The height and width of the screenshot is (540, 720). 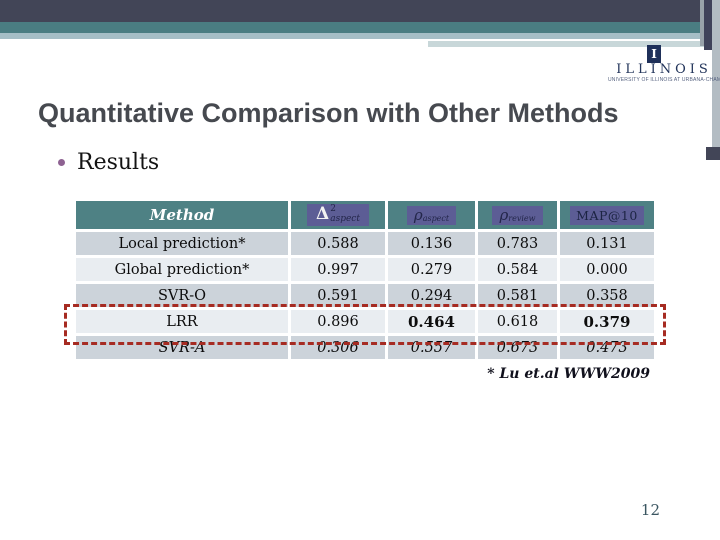 I want to click on table-method-cell: Global prediction*, so click(x=182, y=269).